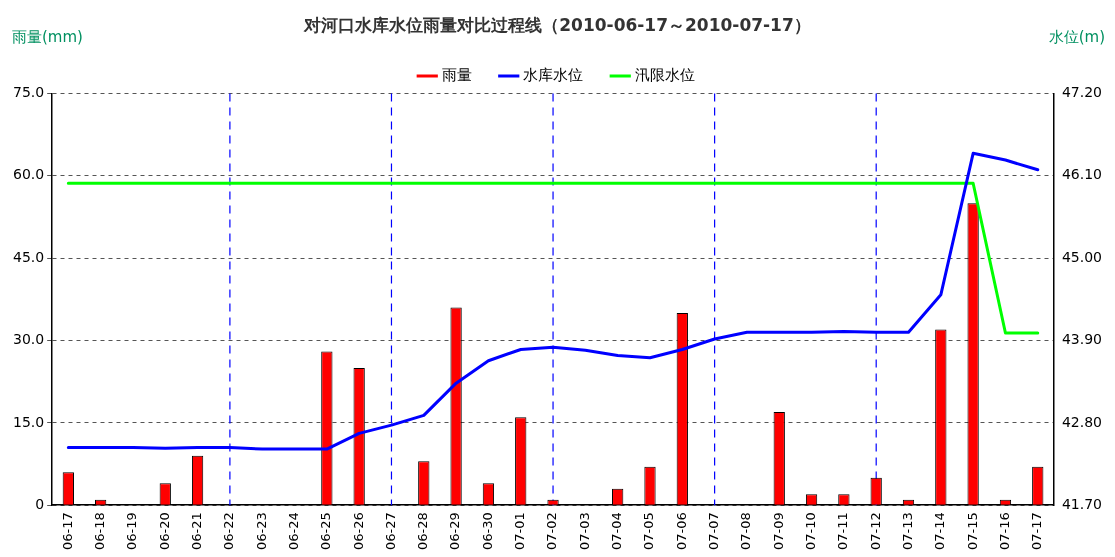 The width and height of the screenshot is (1115, 557). I want to click on x-tick-label: 06-19, so click(132, 531).